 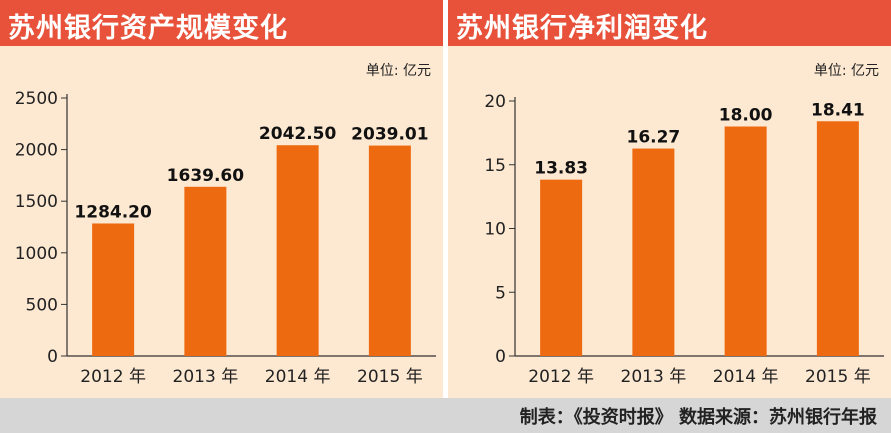 I want to click on data-label: 18.00, so click(x=746, y=116).